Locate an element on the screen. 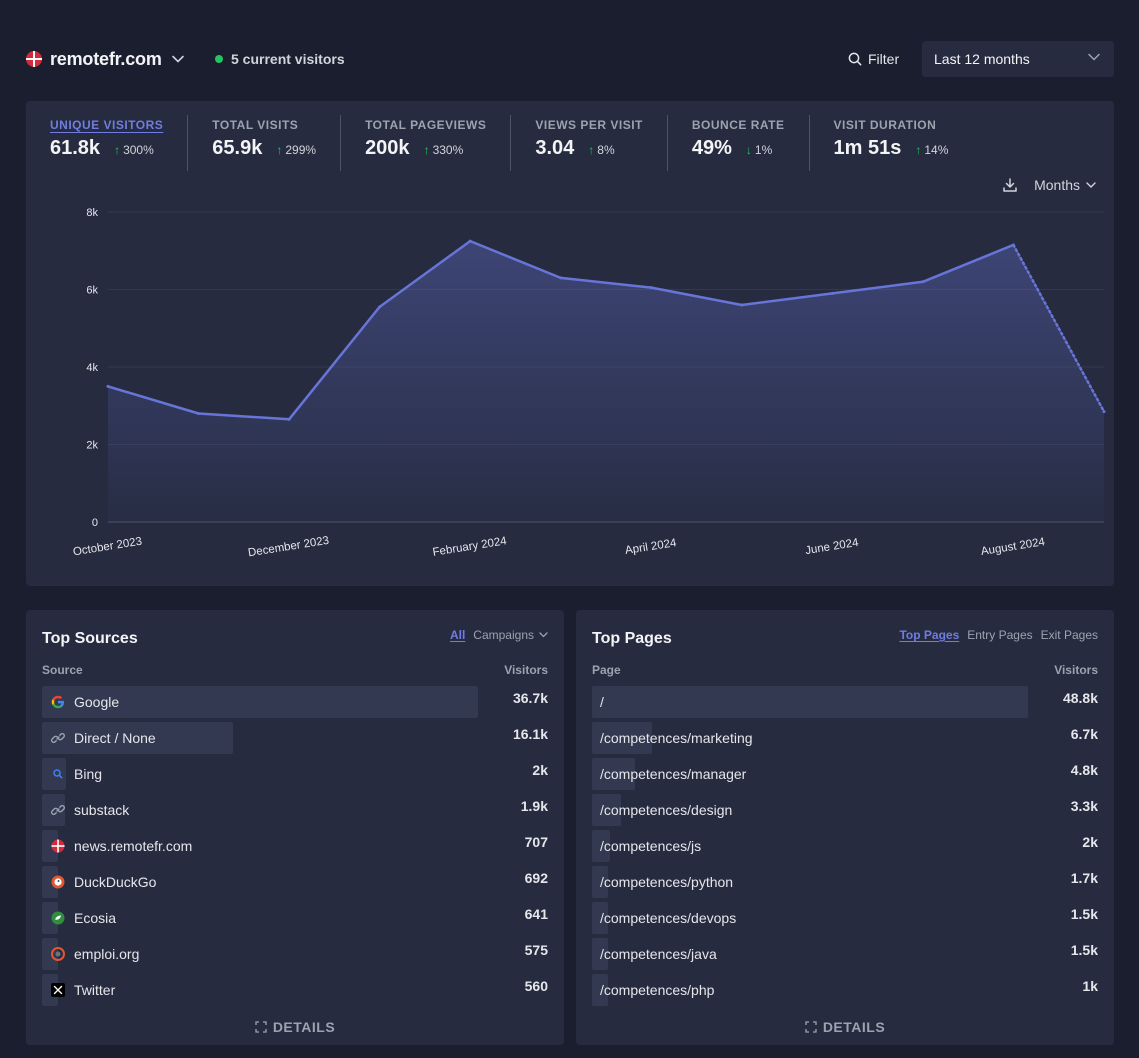 The height and width of the screenshot is (1058, 1139). interval-select: Months is located at coordinates (1065, 185).